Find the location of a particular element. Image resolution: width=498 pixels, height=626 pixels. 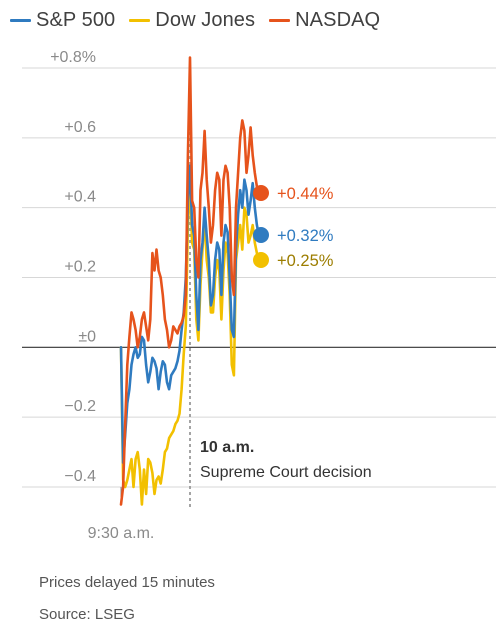

annotation-text: Supreme Court decision is located at coordinates (286, 472).